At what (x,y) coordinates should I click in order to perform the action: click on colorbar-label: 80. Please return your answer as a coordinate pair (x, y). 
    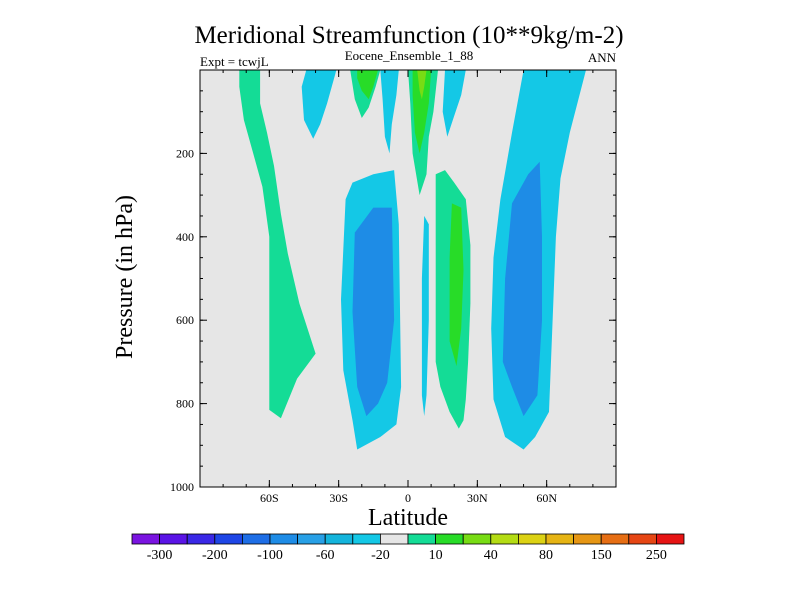
    Looking at the image, I should click on (546, 555).